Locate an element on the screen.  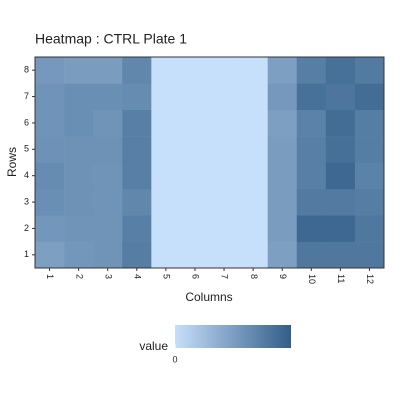
x-tick-label: 10 is located at coordinates (312, 279).